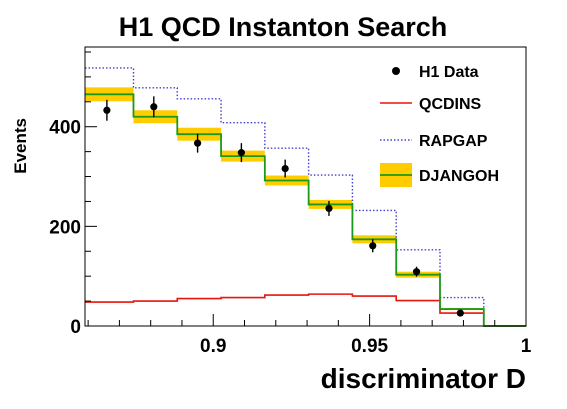 The width and height of the screenshot is (567, 409). Describe the element at coordinates (369, 346) in the screenshot. I see `x-tick-label: 0.95` at that location.